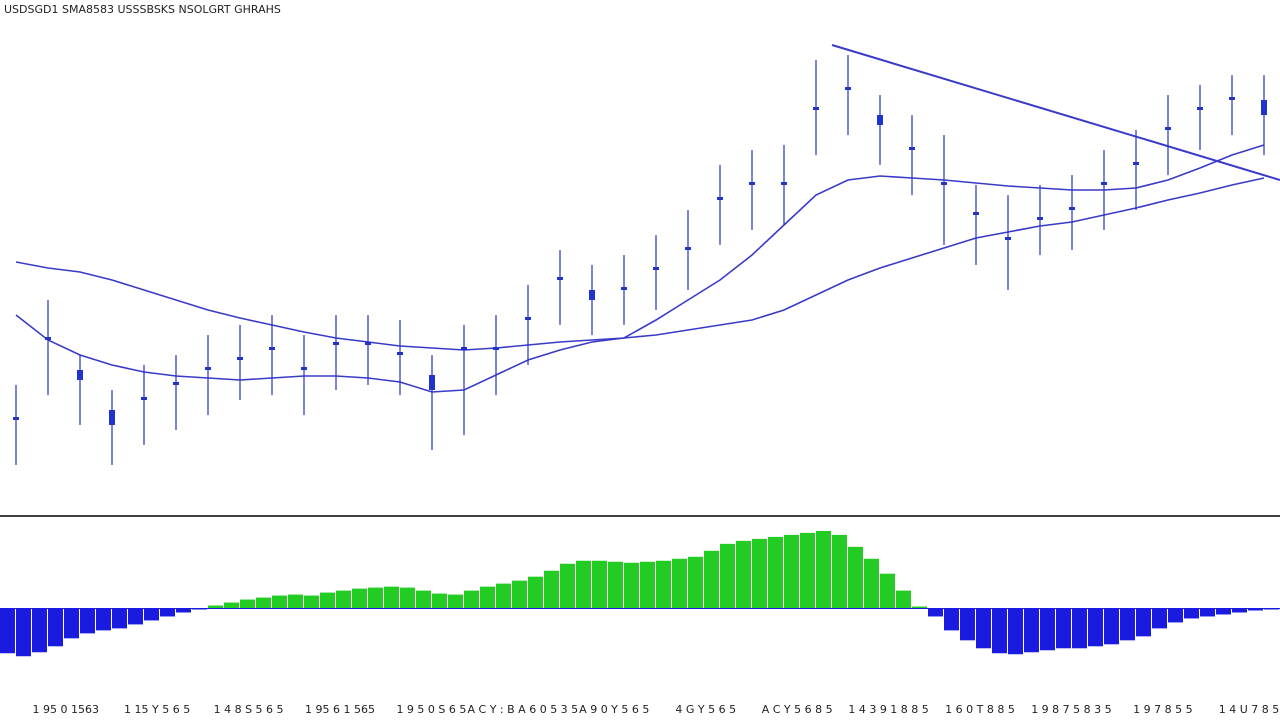  What do you see at coordinates (1055, 112) in the screenshot?
I see `trend-line` at bounding box center [1055, 112].